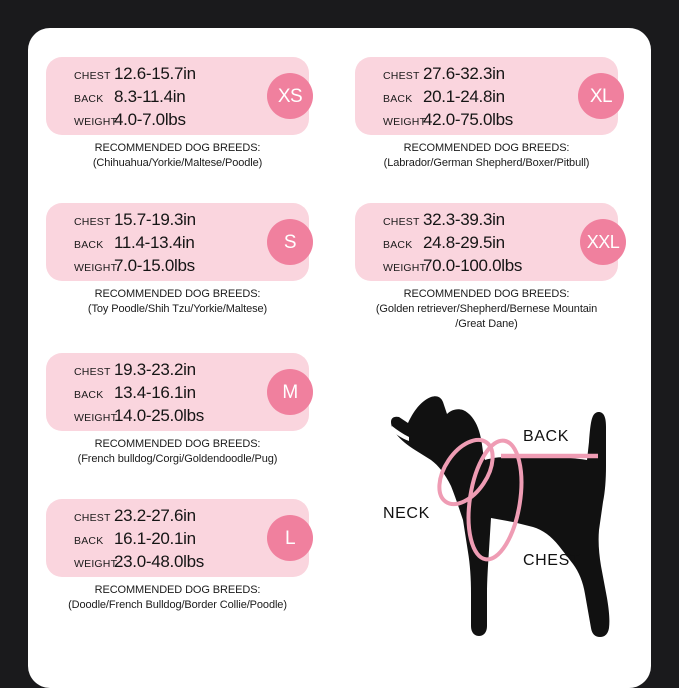 The image size is (679, 688). Describe the element at coordinates (400, 433) in the screenshot. I see `dog-muzzle-detail` at that location.